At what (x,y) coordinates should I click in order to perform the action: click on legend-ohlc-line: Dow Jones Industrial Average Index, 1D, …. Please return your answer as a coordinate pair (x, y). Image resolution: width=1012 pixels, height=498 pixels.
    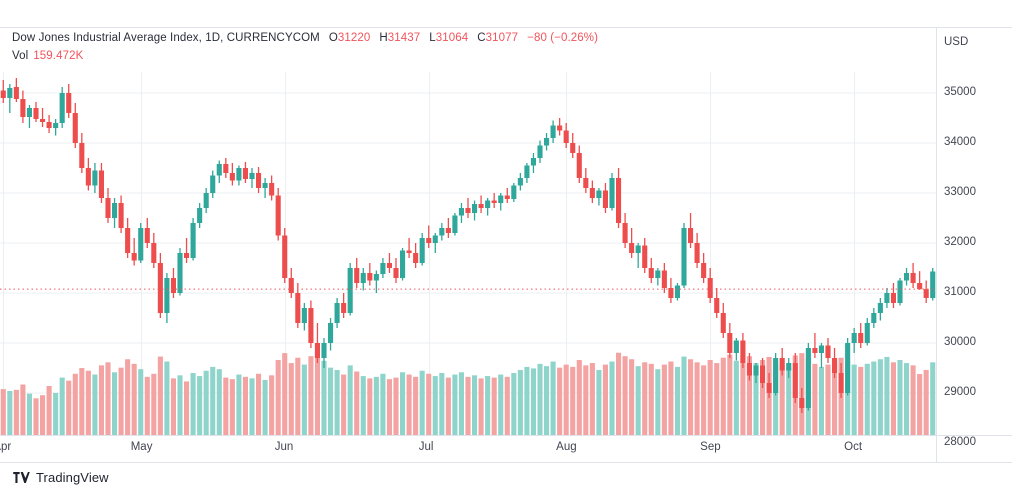
    Looking at the image, I should click on (305, 38).